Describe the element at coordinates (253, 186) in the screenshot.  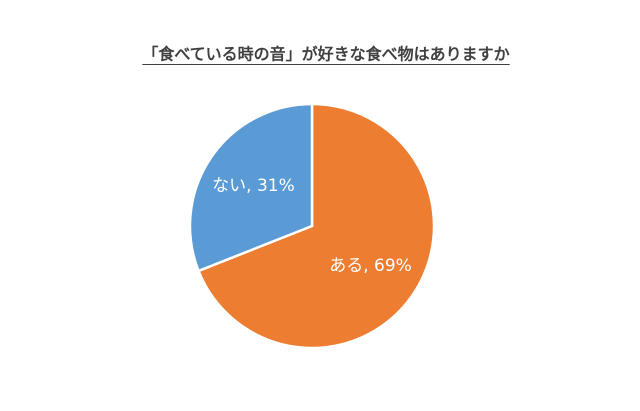
I see `data-label: ない, 31%` at that location.